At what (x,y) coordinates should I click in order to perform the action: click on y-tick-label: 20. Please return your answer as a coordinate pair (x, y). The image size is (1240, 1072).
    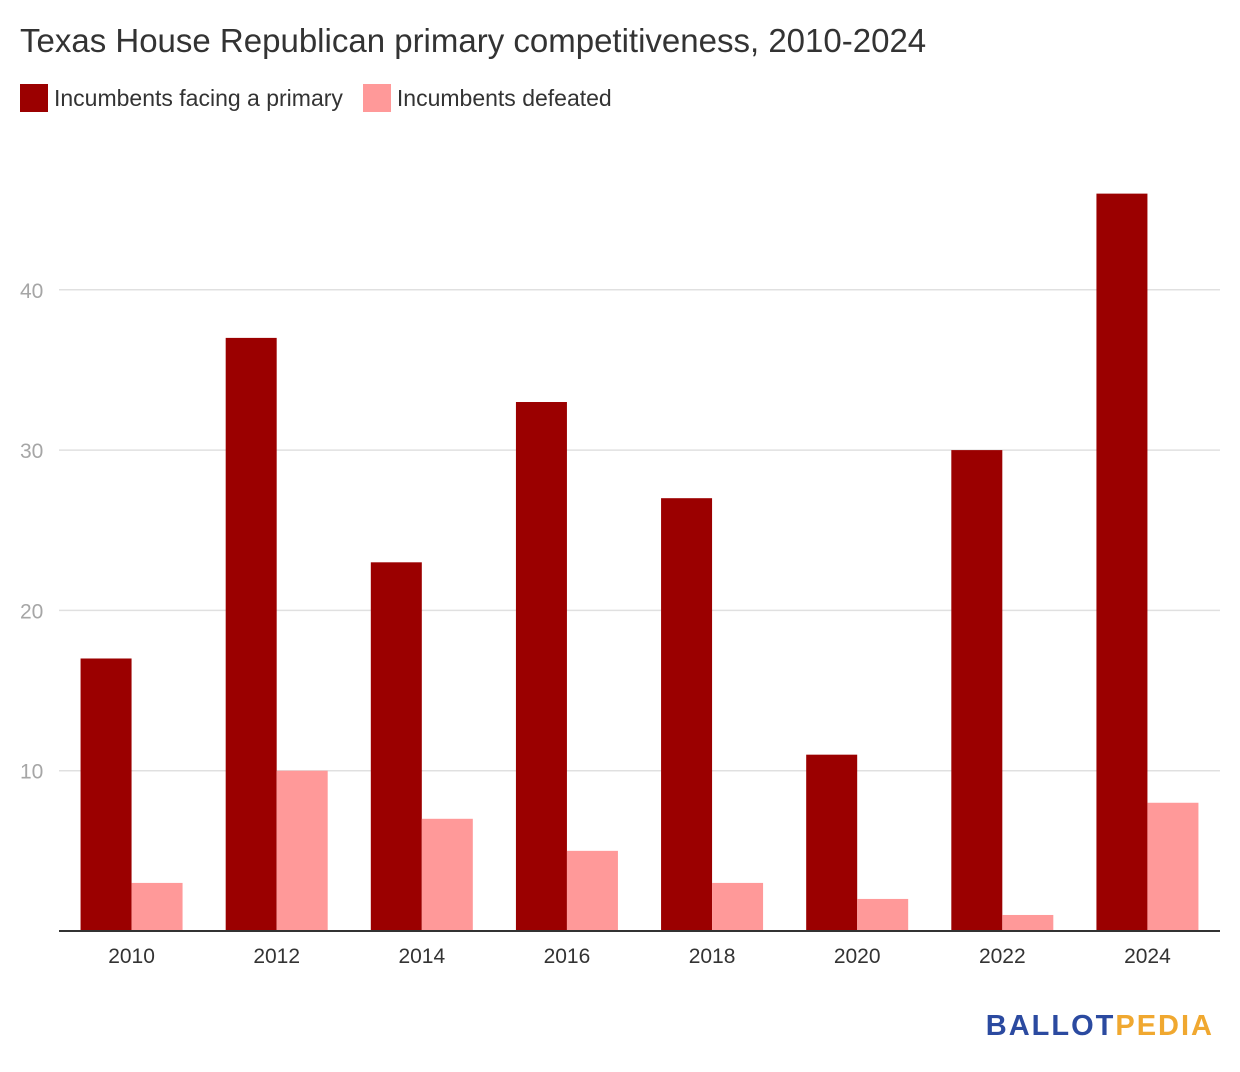
    Looking at the image, I should click on (31, 611).